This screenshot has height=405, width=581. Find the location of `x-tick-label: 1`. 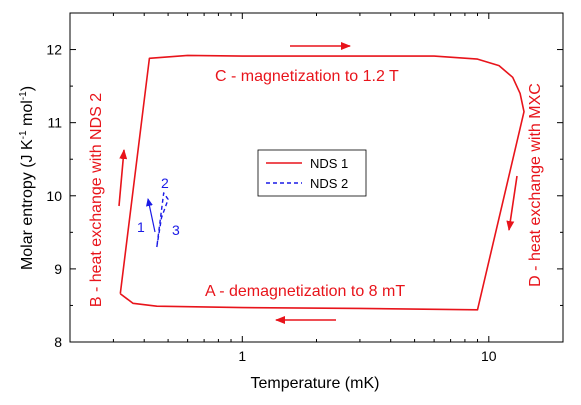

x-tick-label: 1 is located at coordinates (242, 356).